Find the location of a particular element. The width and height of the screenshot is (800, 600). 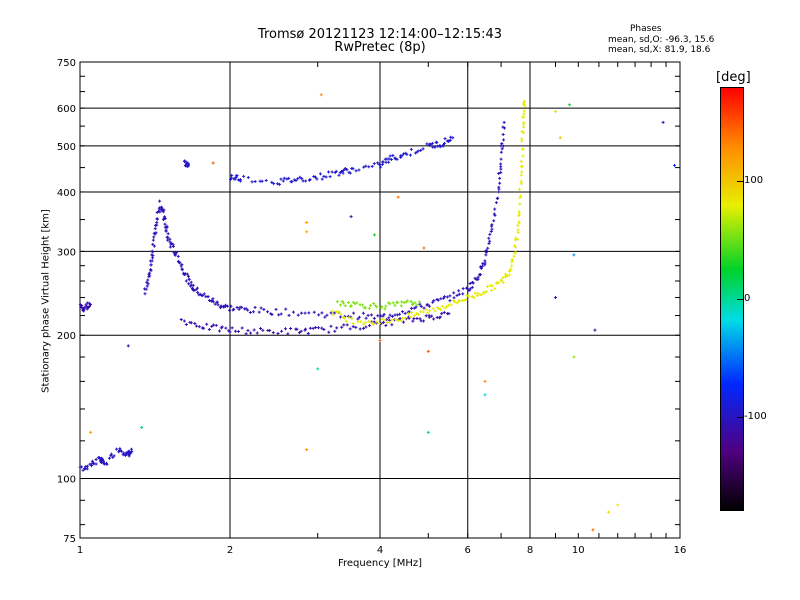

x-tick-label: 6 is located at coordinates (468, 550).